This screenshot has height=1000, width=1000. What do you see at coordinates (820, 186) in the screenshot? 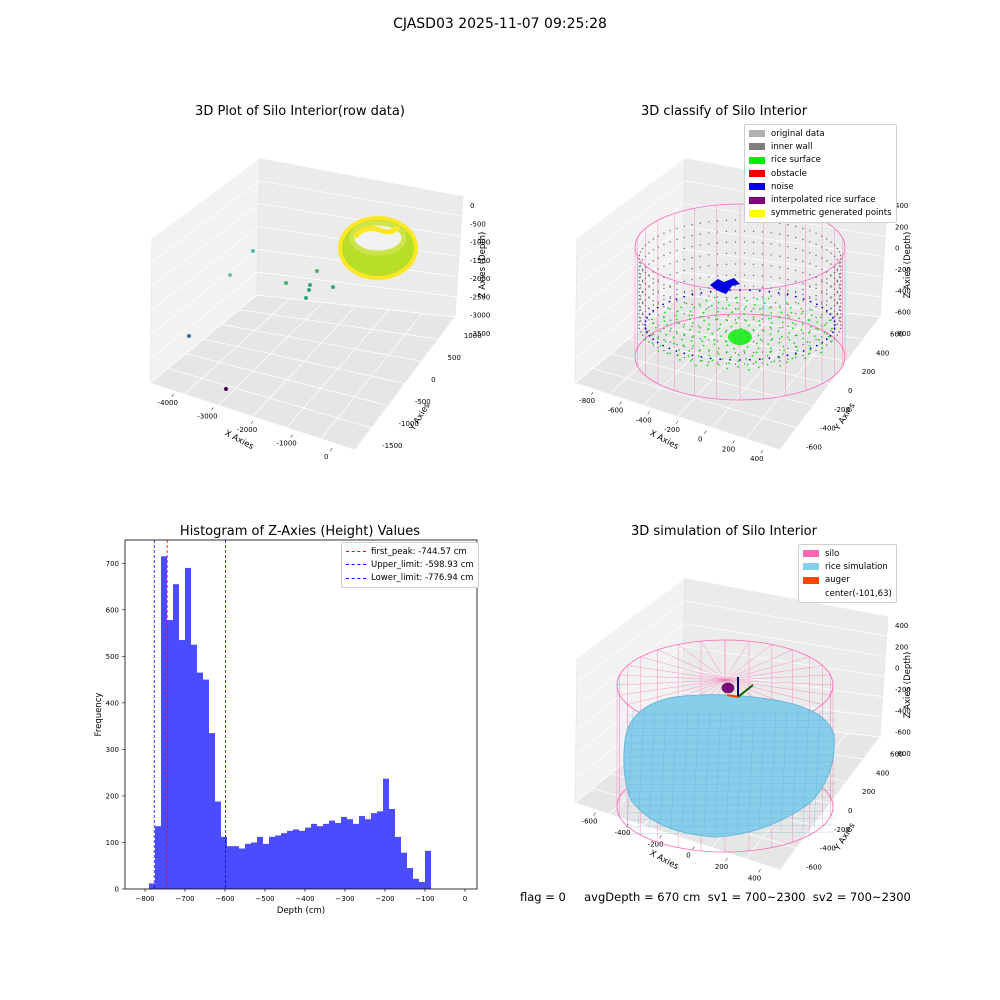
I see `classify-legend-entry: noise` at bounding box center [820, 186].